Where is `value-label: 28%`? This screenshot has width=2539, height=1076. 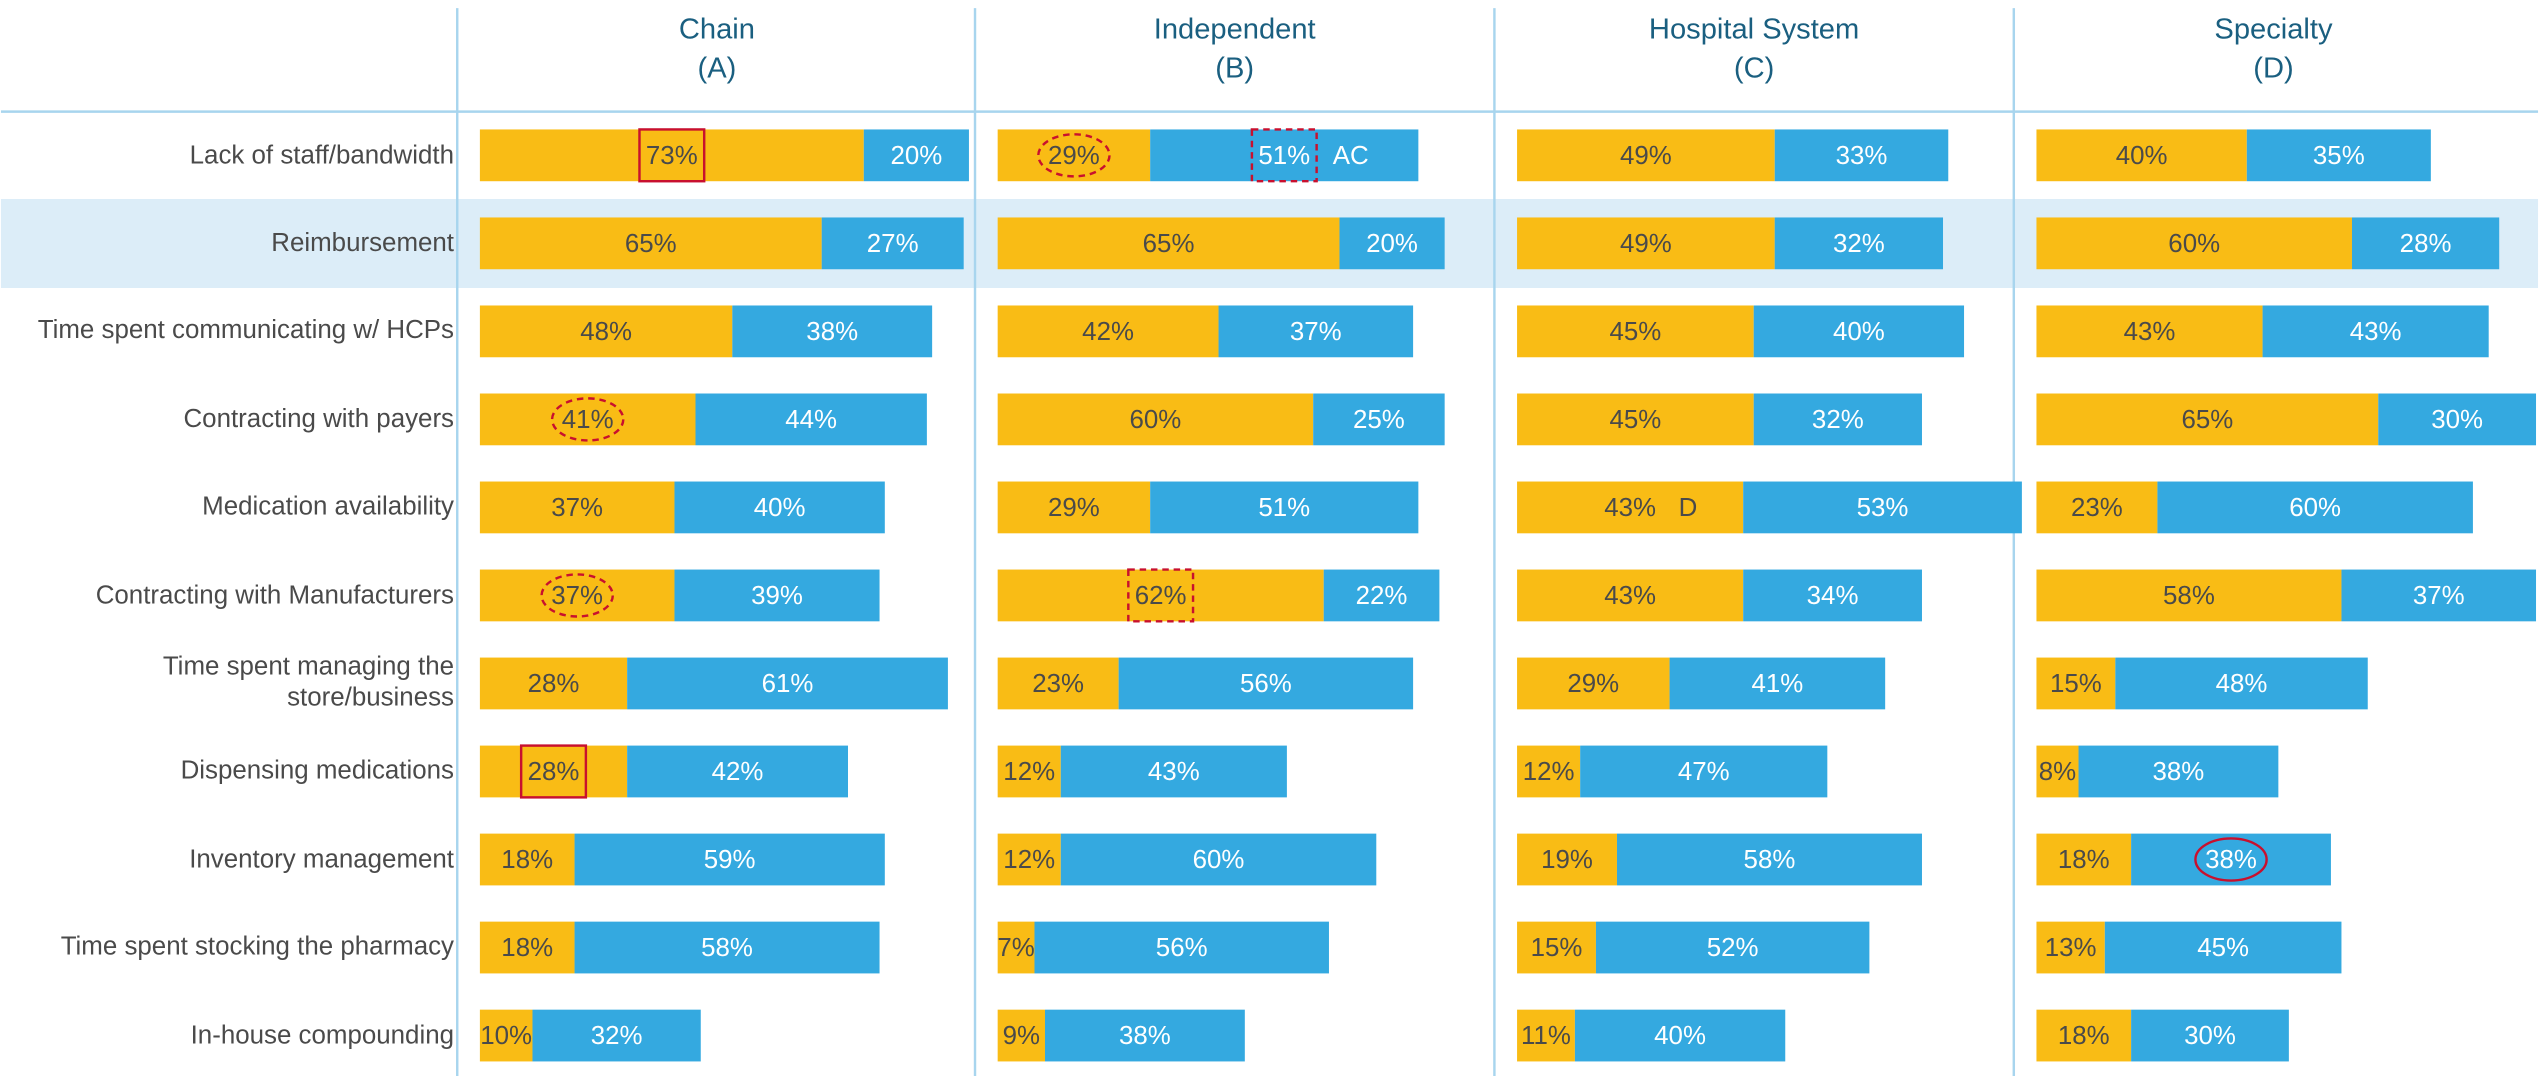
value-label: 28% is located at coordinates (554, 684).